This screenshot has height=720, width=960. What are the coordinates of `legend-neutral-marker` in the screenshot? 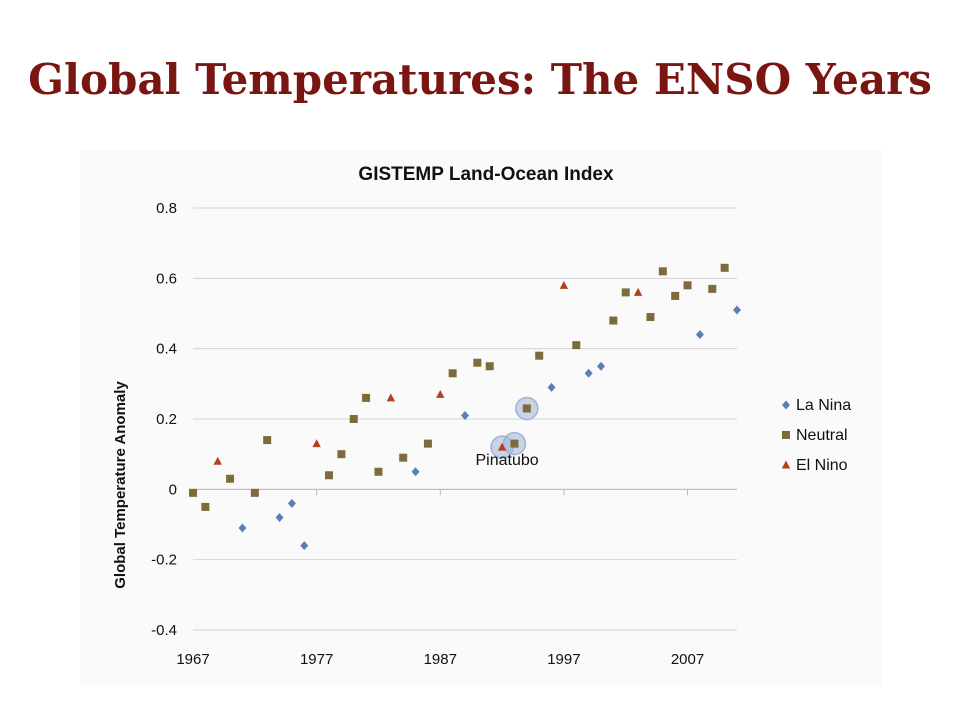 It's located at (786, 435).